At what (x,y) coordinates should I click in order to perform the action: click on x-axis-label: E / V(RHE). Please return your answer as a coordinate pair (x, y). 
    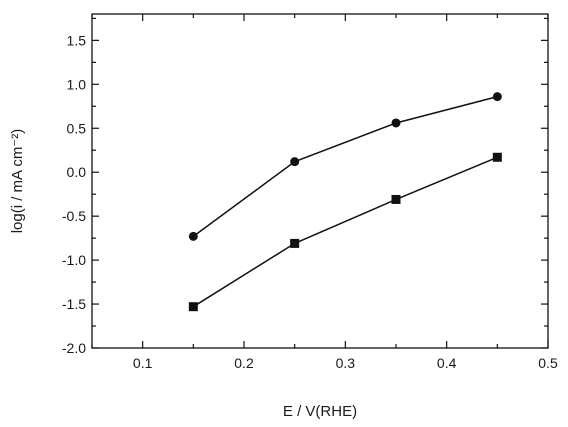
    Looking at the image, I should click on (320, 411).